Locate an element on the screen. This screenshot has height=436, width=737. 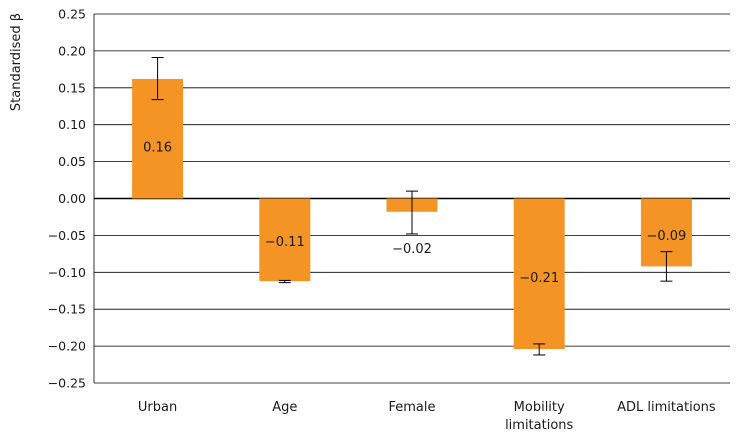
x-category-label: Mobility limitations is located at coordinates (539, 416).